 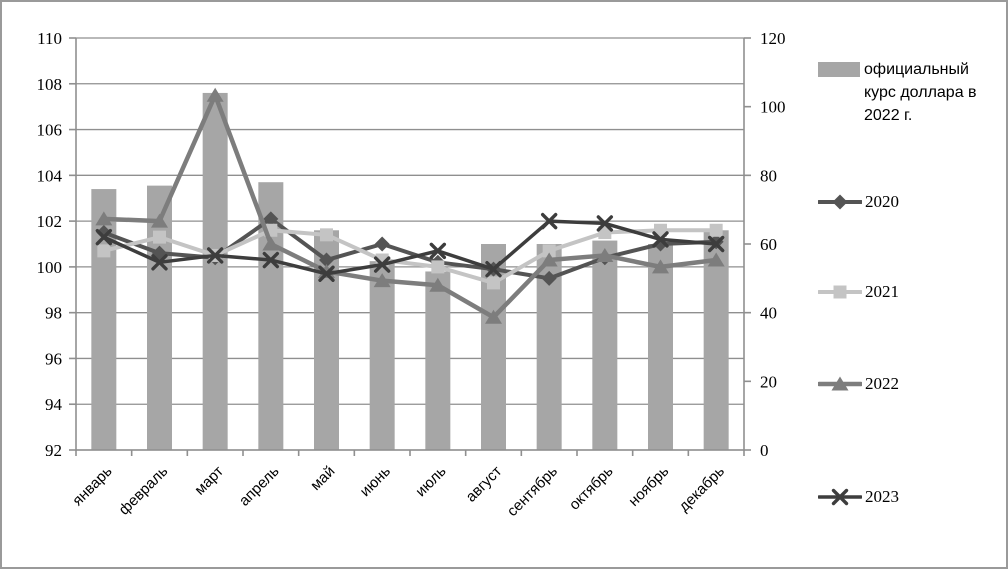 What do you see at coordinates (50, 267) in the screenshot?
I see `left-axis-label: 100` at bounding box center [50, 267].